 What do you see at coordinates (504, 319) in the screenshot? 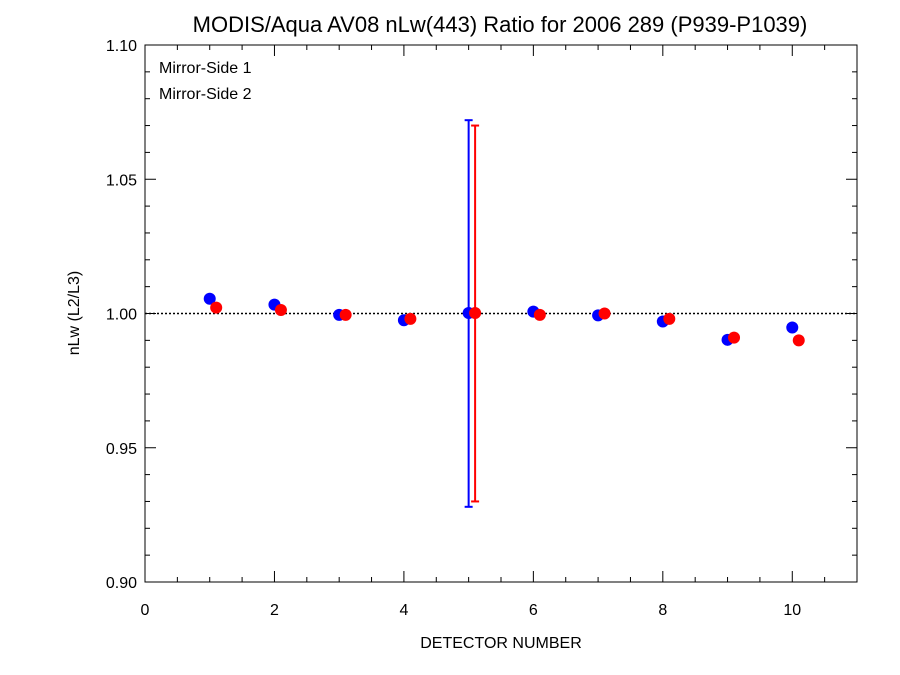
I see `data-points` at bounding box center [504, 319].